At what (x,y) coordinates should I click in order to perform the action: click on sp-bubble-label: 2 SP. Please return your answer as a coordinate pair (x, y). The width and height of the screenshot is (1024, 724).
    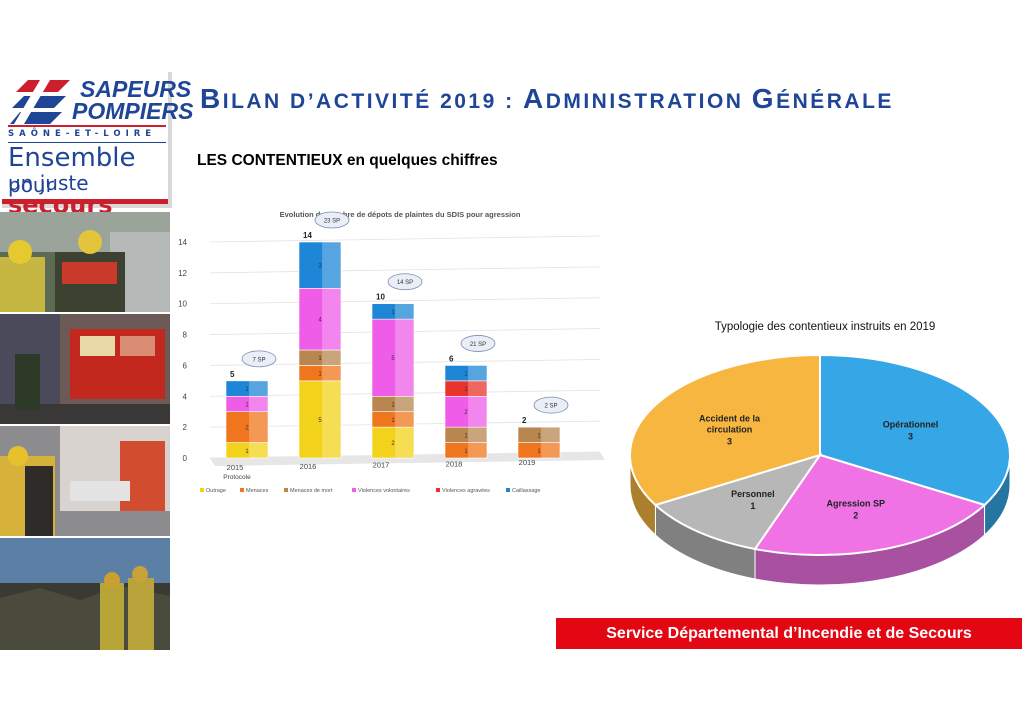
    Looking at the image, I should click on (550, 407).